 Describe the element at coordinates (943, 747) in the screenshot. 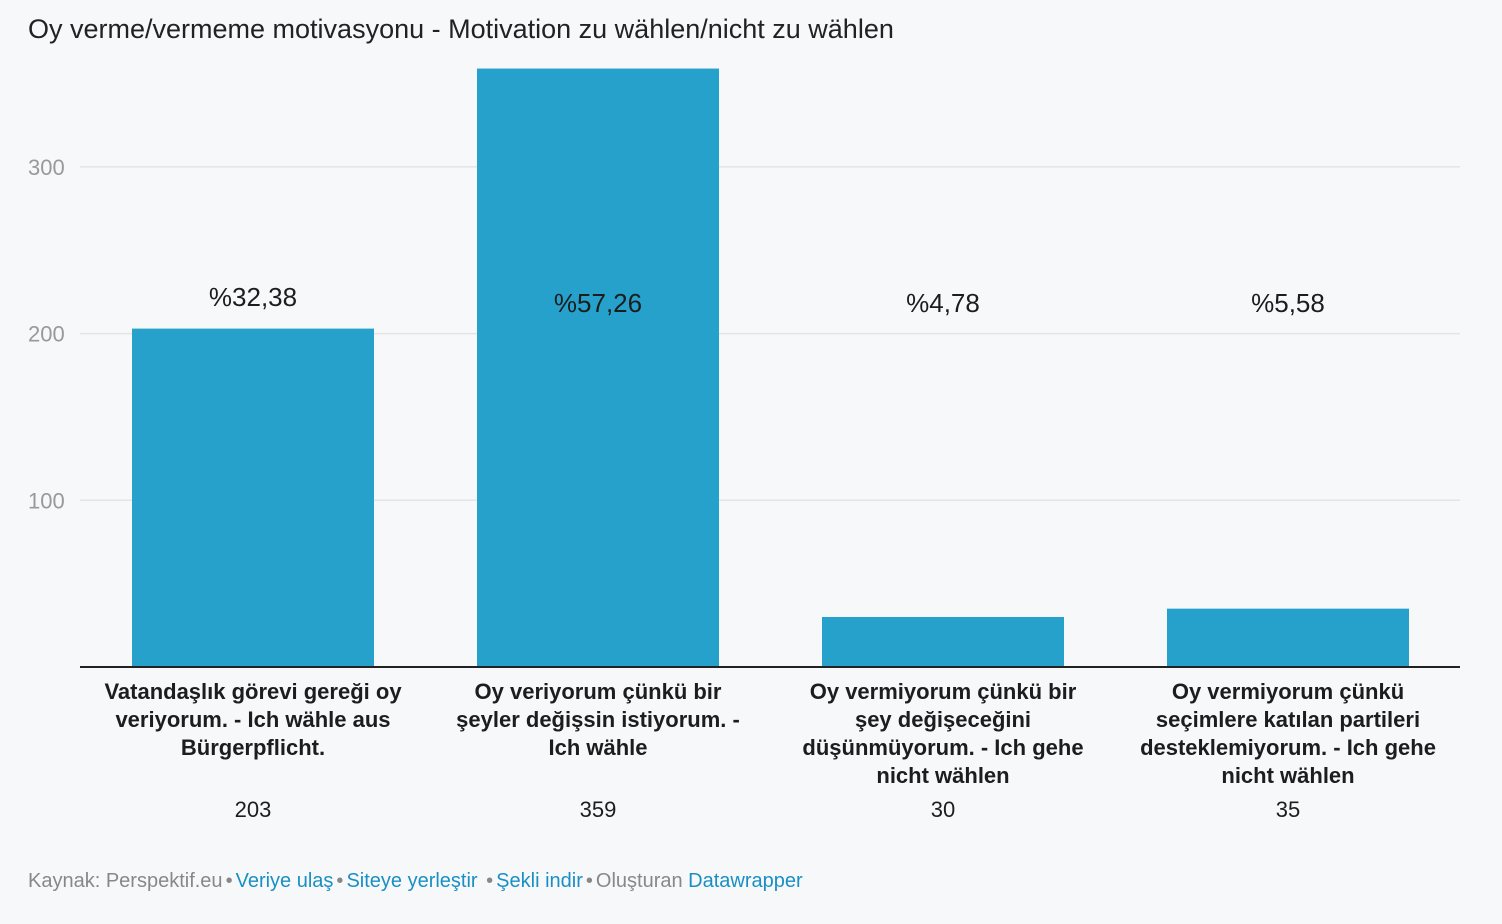

I see `category-label-line: düşünmüyorum. - Ich gehe` at that location.